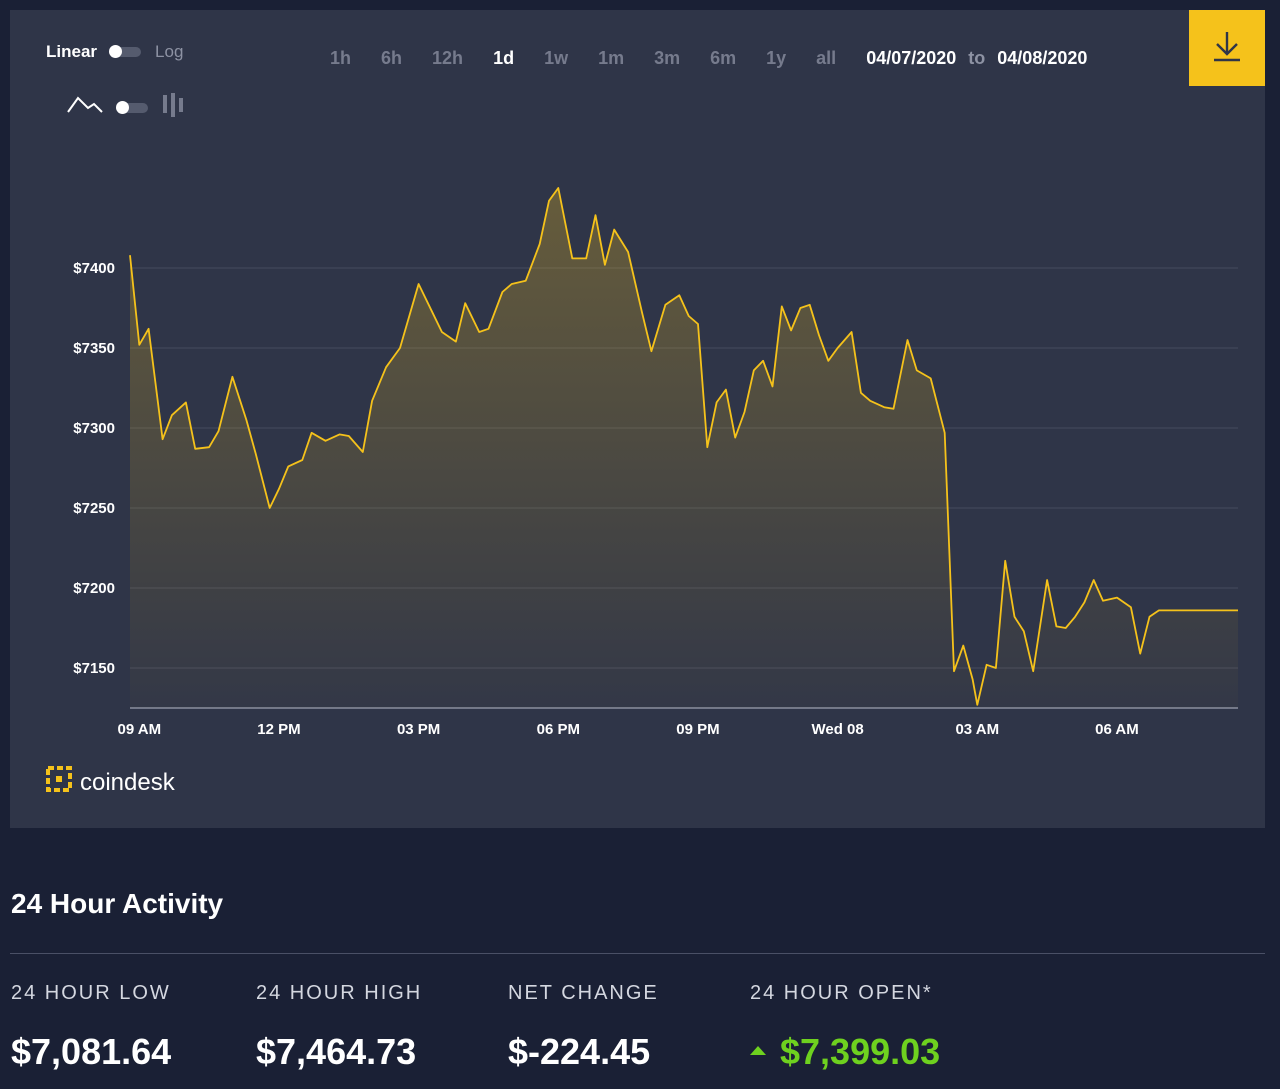 The image size is (1280, 1089). What do you see at coordinates (336, 1051) in the screenshot?
I see `stat-value: $7,464.73` at bounding box center [336, 1051].